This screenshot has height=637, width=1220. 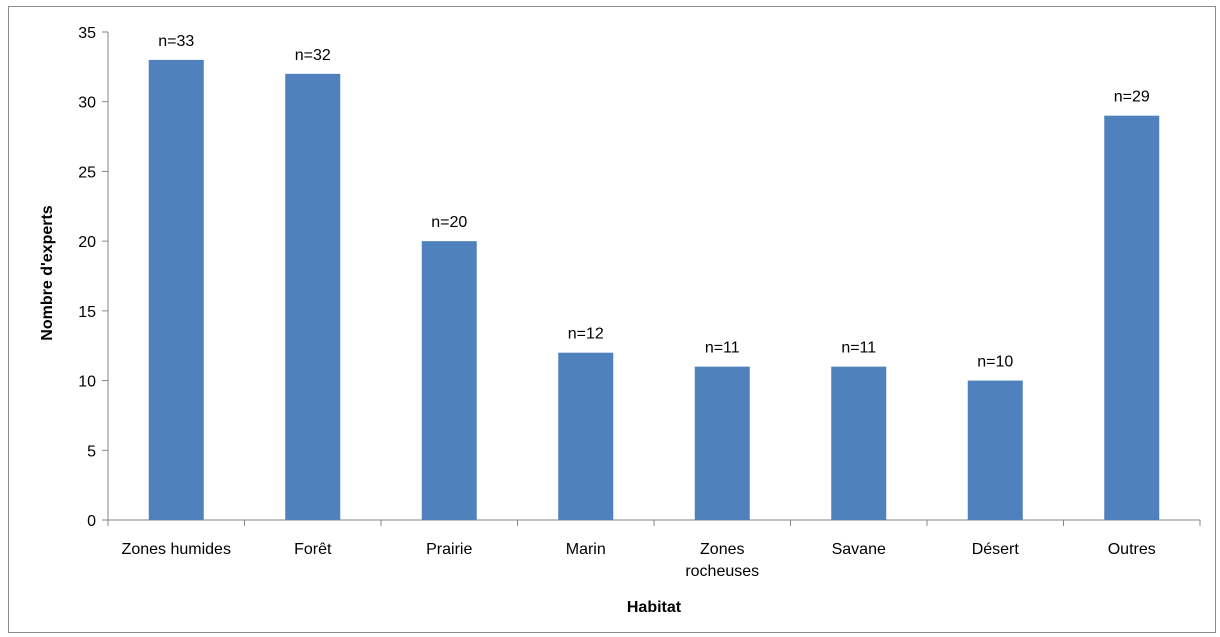 What do you see at coordinates (313, 549) in the screenshot?
I see `x-category-label: Forêt` at bounding box center [313, 549].